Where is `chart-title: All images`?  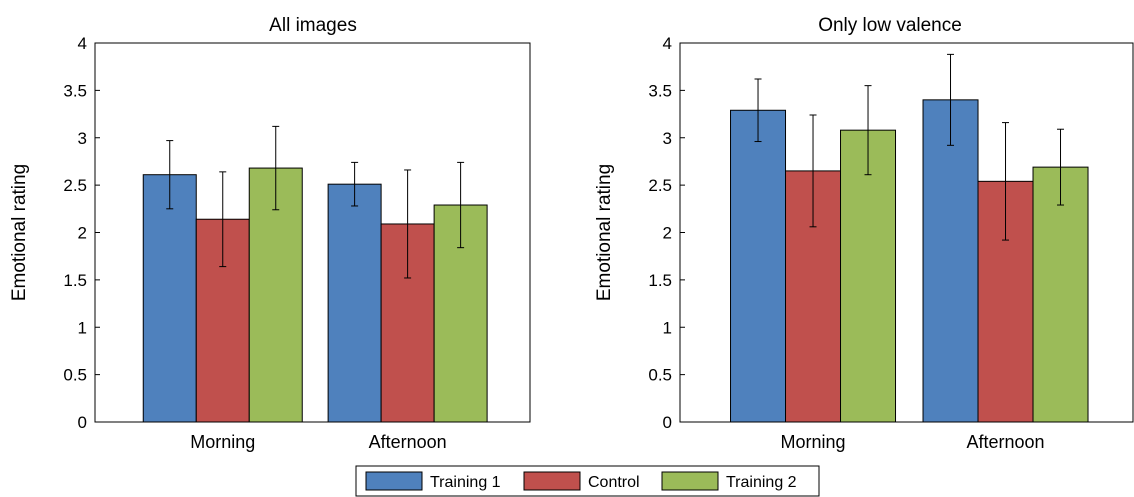 chart-title: All images is located at coordinates (313, 25).